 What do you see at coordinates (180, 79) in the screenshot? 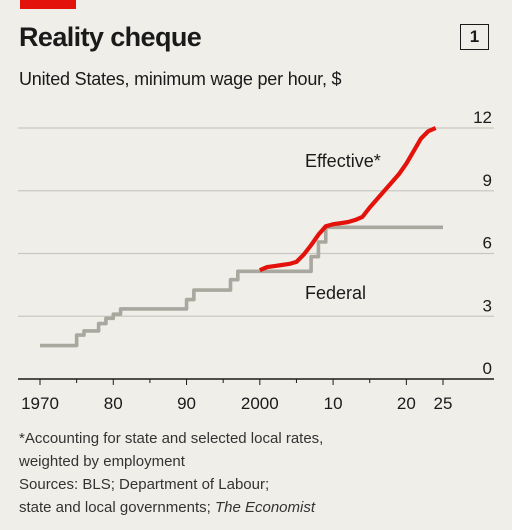
I see `chart-subtitle: United States, minimum wage per hour, $` at bounding box center [180, 79].